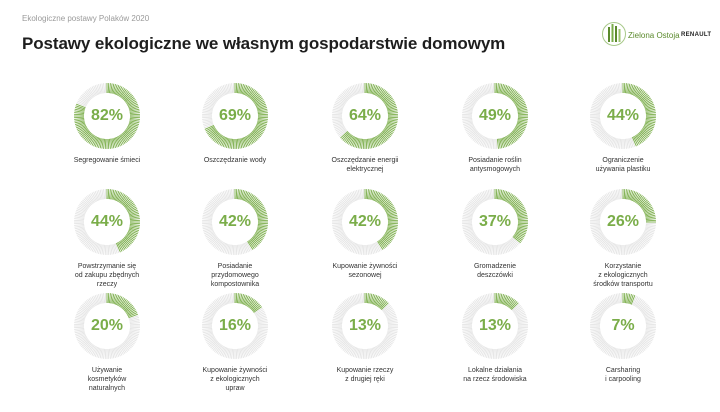 The height and width of the screenshot is (412, 720). Describe the element at coordinates (365, 160) in the screenshot. I see `donut-label-line: Oszczędzanie energii` at that location.